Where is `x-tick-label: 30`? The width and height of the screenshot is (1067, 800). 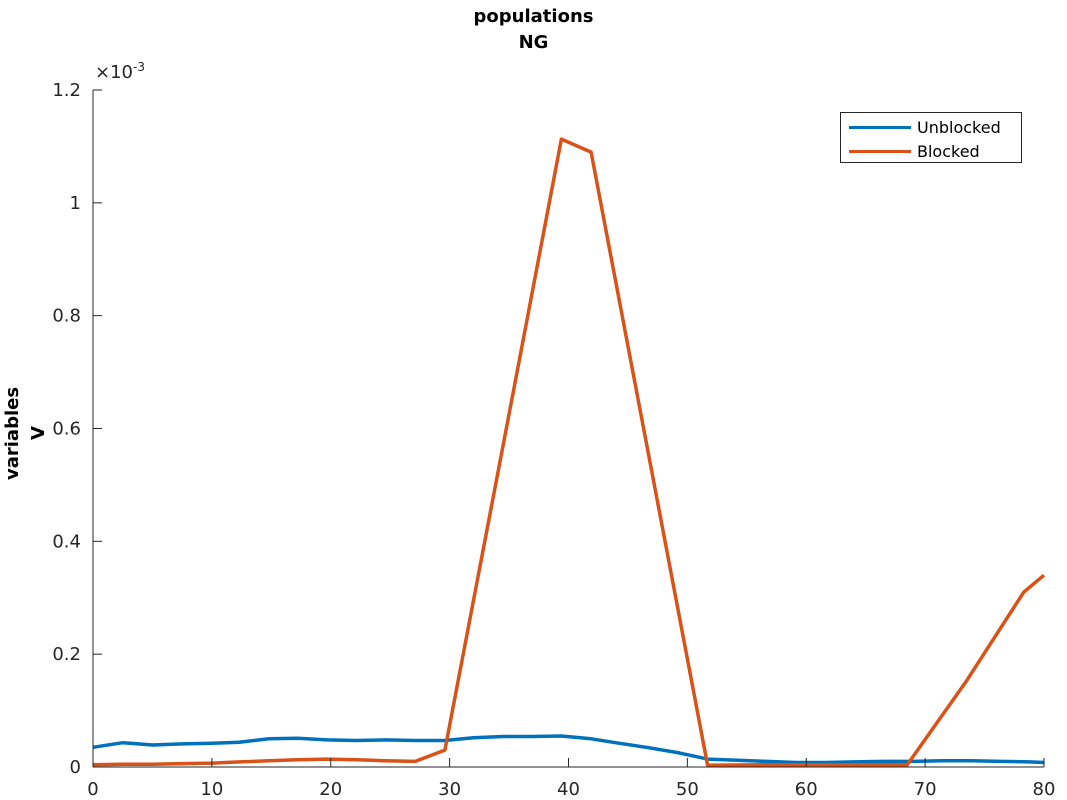
x-tick-label: 30 is located at coordinates (449, 789).